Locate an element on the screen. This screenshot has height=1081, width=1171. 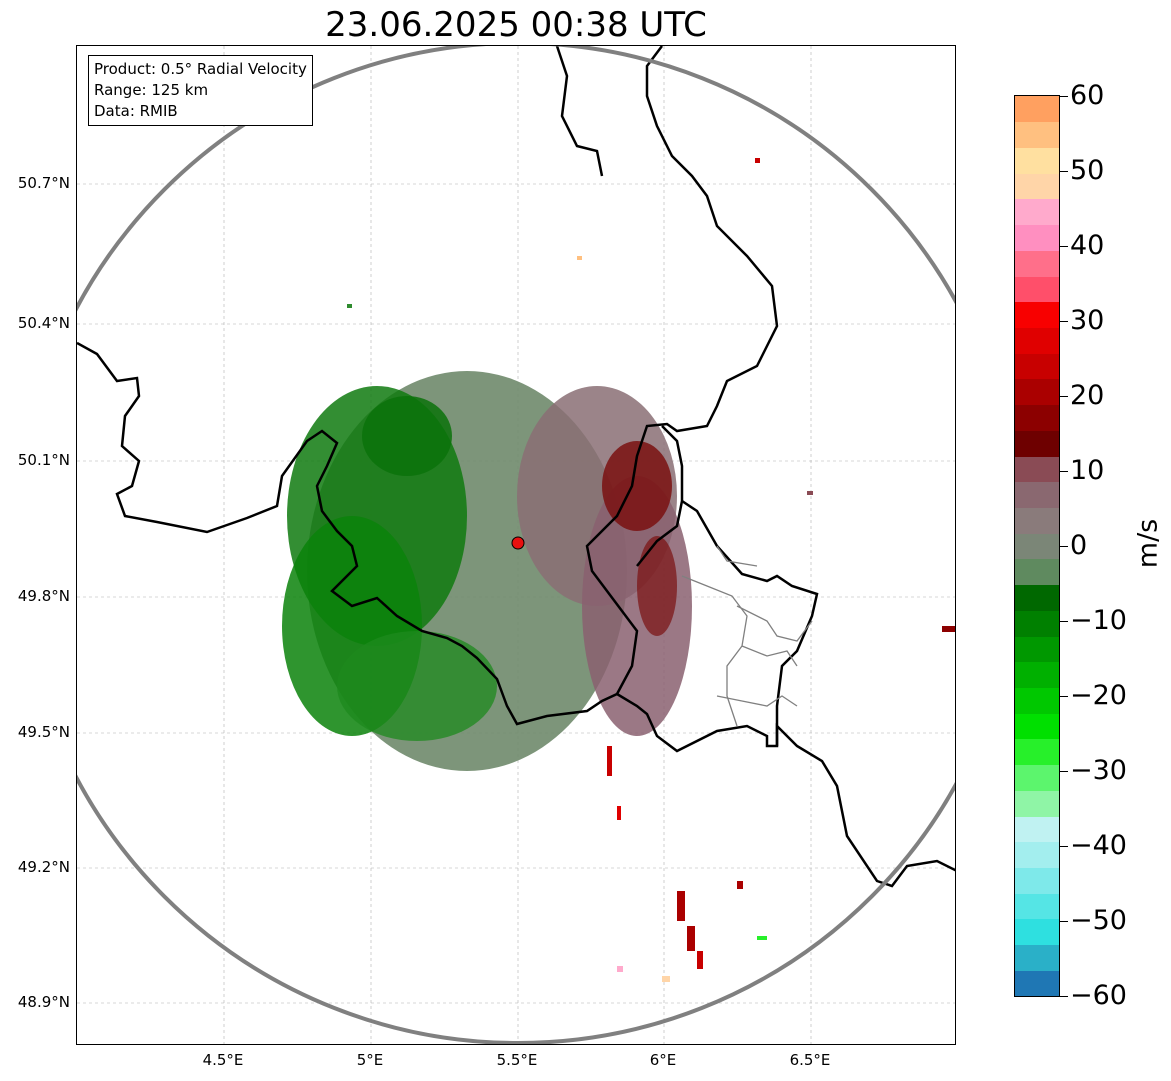
colorbar-tick-label: −60 is located at coordinates (1098, 995).